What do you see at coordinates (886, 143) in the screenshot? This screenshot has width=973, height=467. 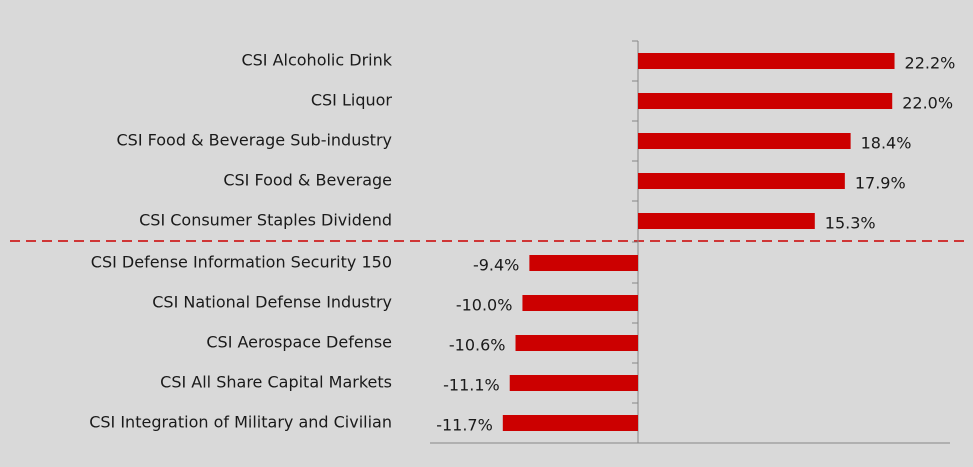 I see `value-label: 18.4%` at bounding box center [886, 143].